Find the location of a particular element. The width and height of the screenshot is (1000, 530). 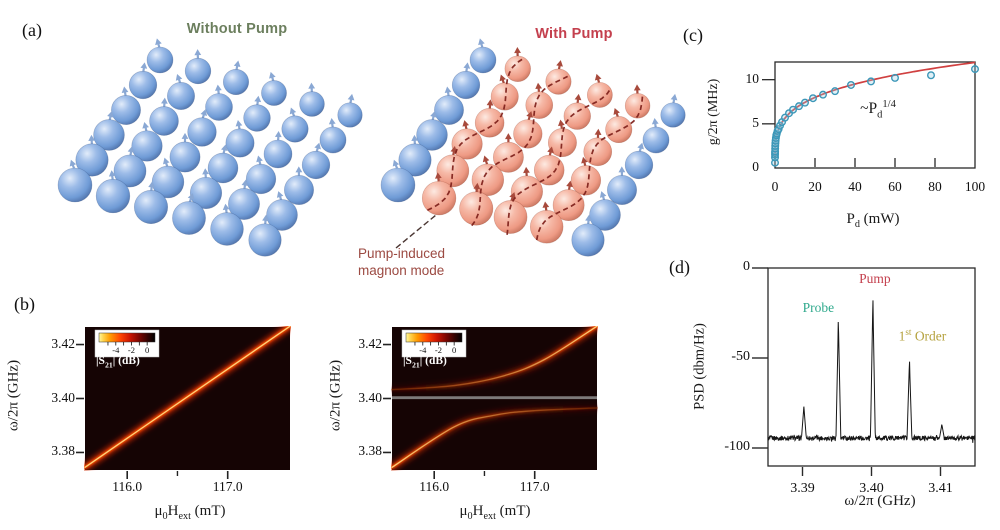

lattice-without-pump is located at coordinates (210, 147).